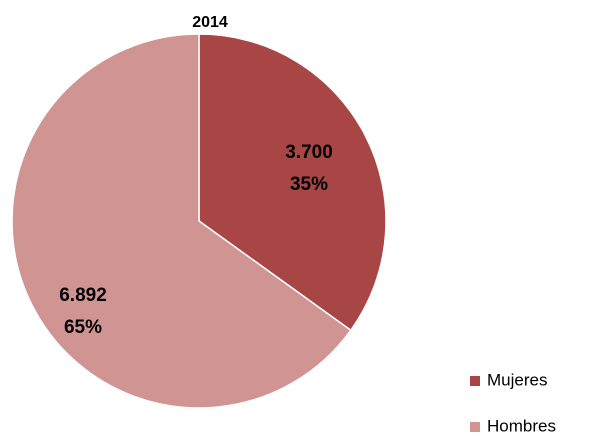  Describe the element at coordinates (83, 327) in the screenshot. I see `percent-label: 65%` at that location.